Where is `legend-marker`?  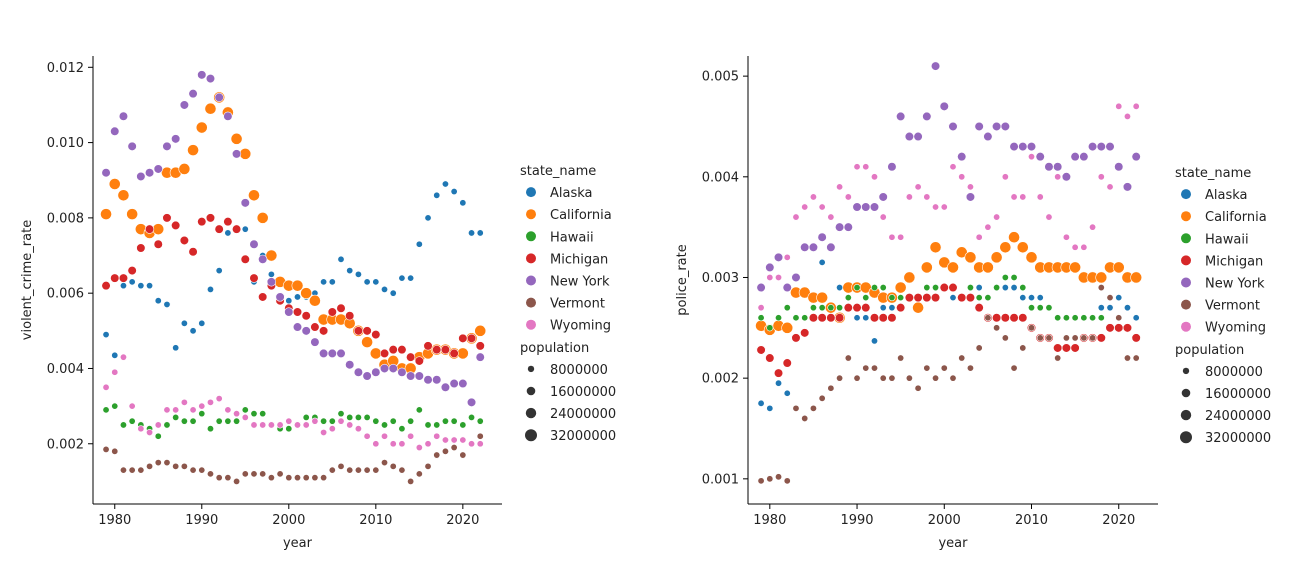 legend-marker is located at coordinates (1186, 260).